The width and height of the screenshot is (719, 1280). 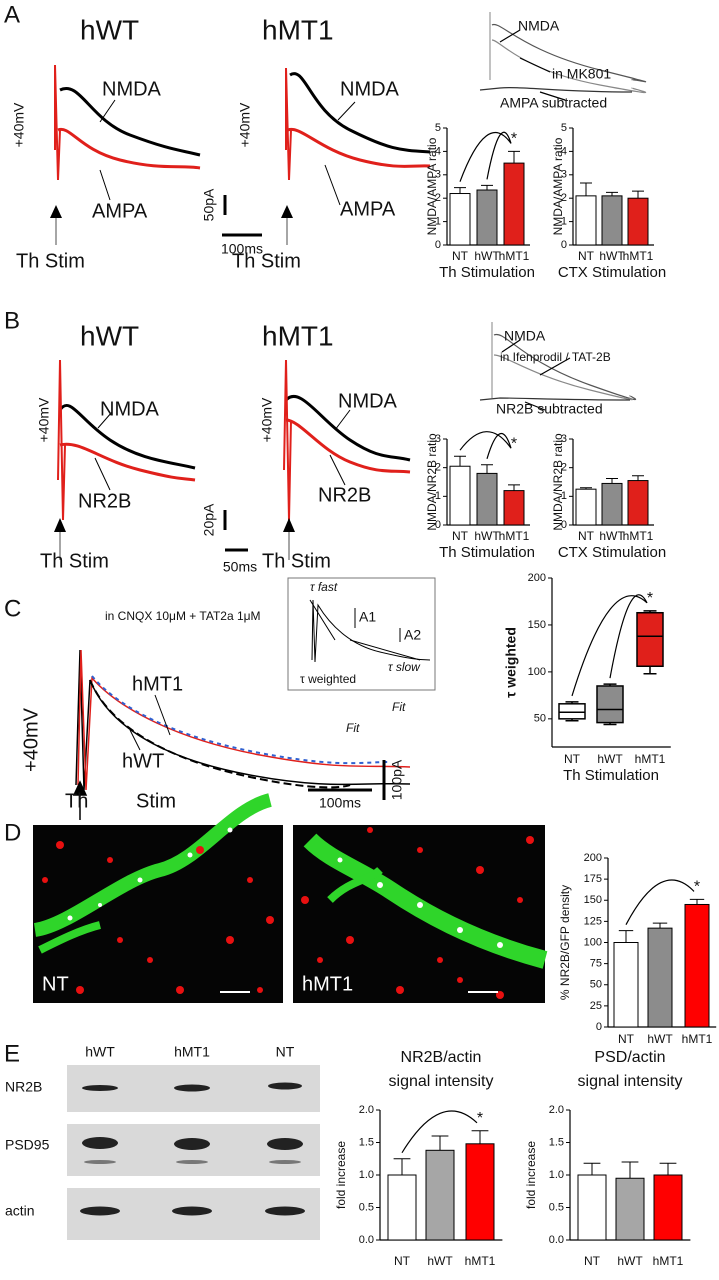 I want to click on y-tick-label: 100, so click(x=537, y=672).